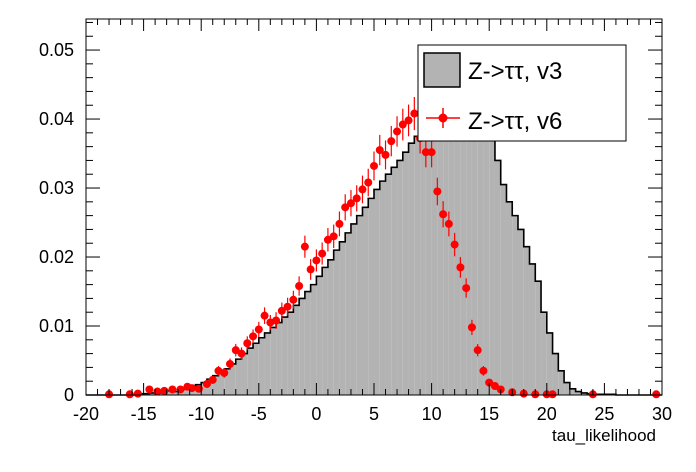  Describe the element at coordinates (69, 395) in the screenshot. I see `y-tick-label: 0` at that location.